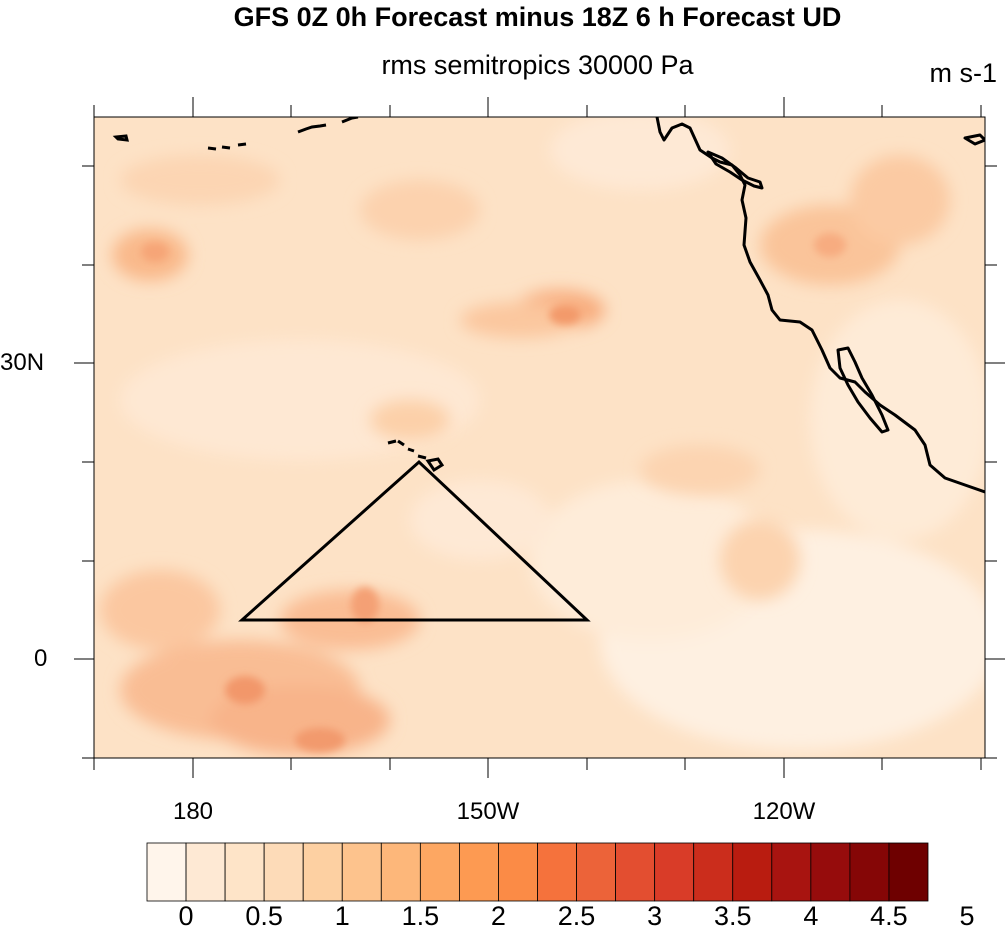  Describe the element at coordinates (498, 916) in the screenshot. I see `colorbar-label: 2` at that location.